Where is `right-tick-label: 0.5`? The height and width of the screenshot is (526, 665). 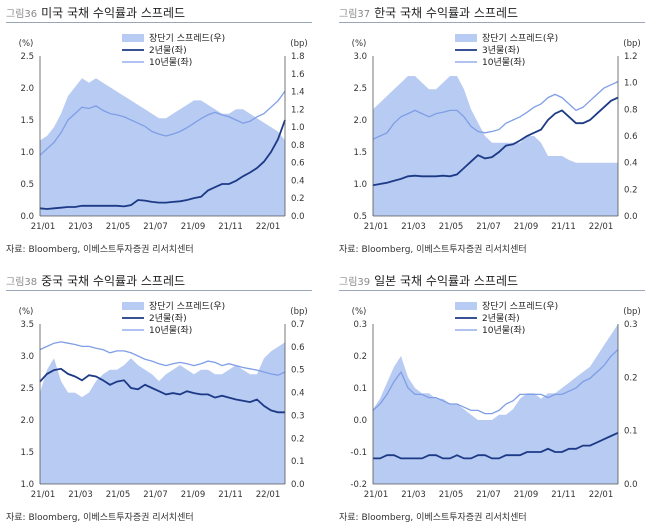 right-tick-label: 0.5 is located at coordinates (298, 371).